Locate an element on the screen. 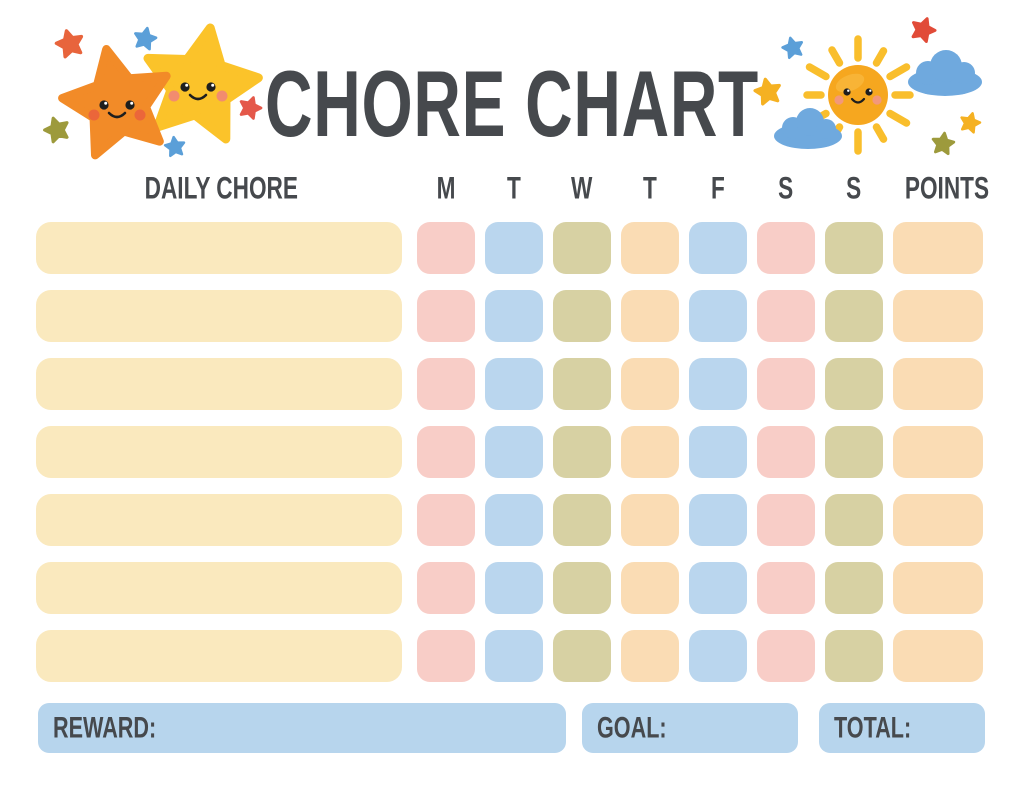 The height and width of the screenshot is (803, 1024). sun-clouds-decoration is located at coordinates (867, 84).